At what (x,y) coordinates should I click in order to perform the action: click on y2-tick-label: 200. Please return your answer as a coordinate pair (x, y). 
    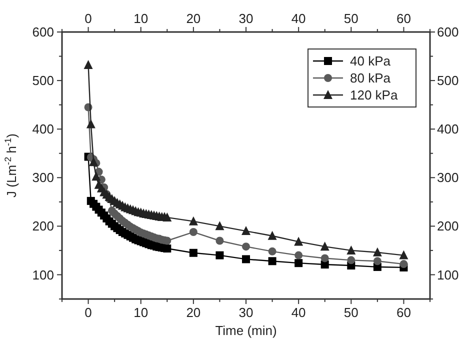
    Looking at the image, I should click on (448, 226).